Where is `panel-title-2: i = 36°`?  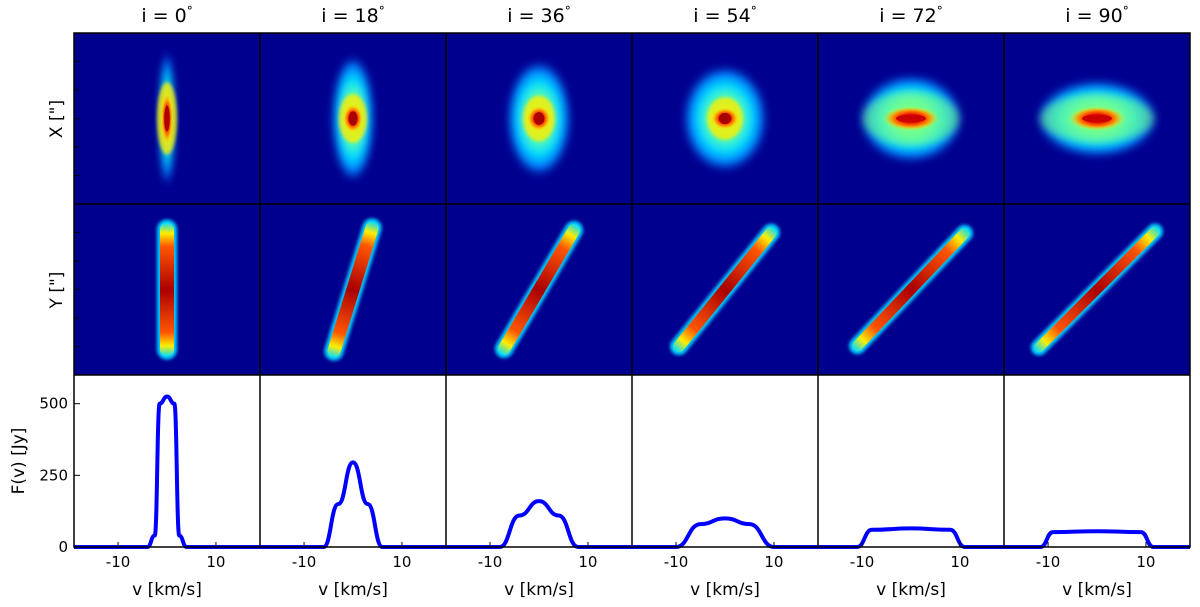 panel-title-2: i = 36° is located at coordinates (538, 15).